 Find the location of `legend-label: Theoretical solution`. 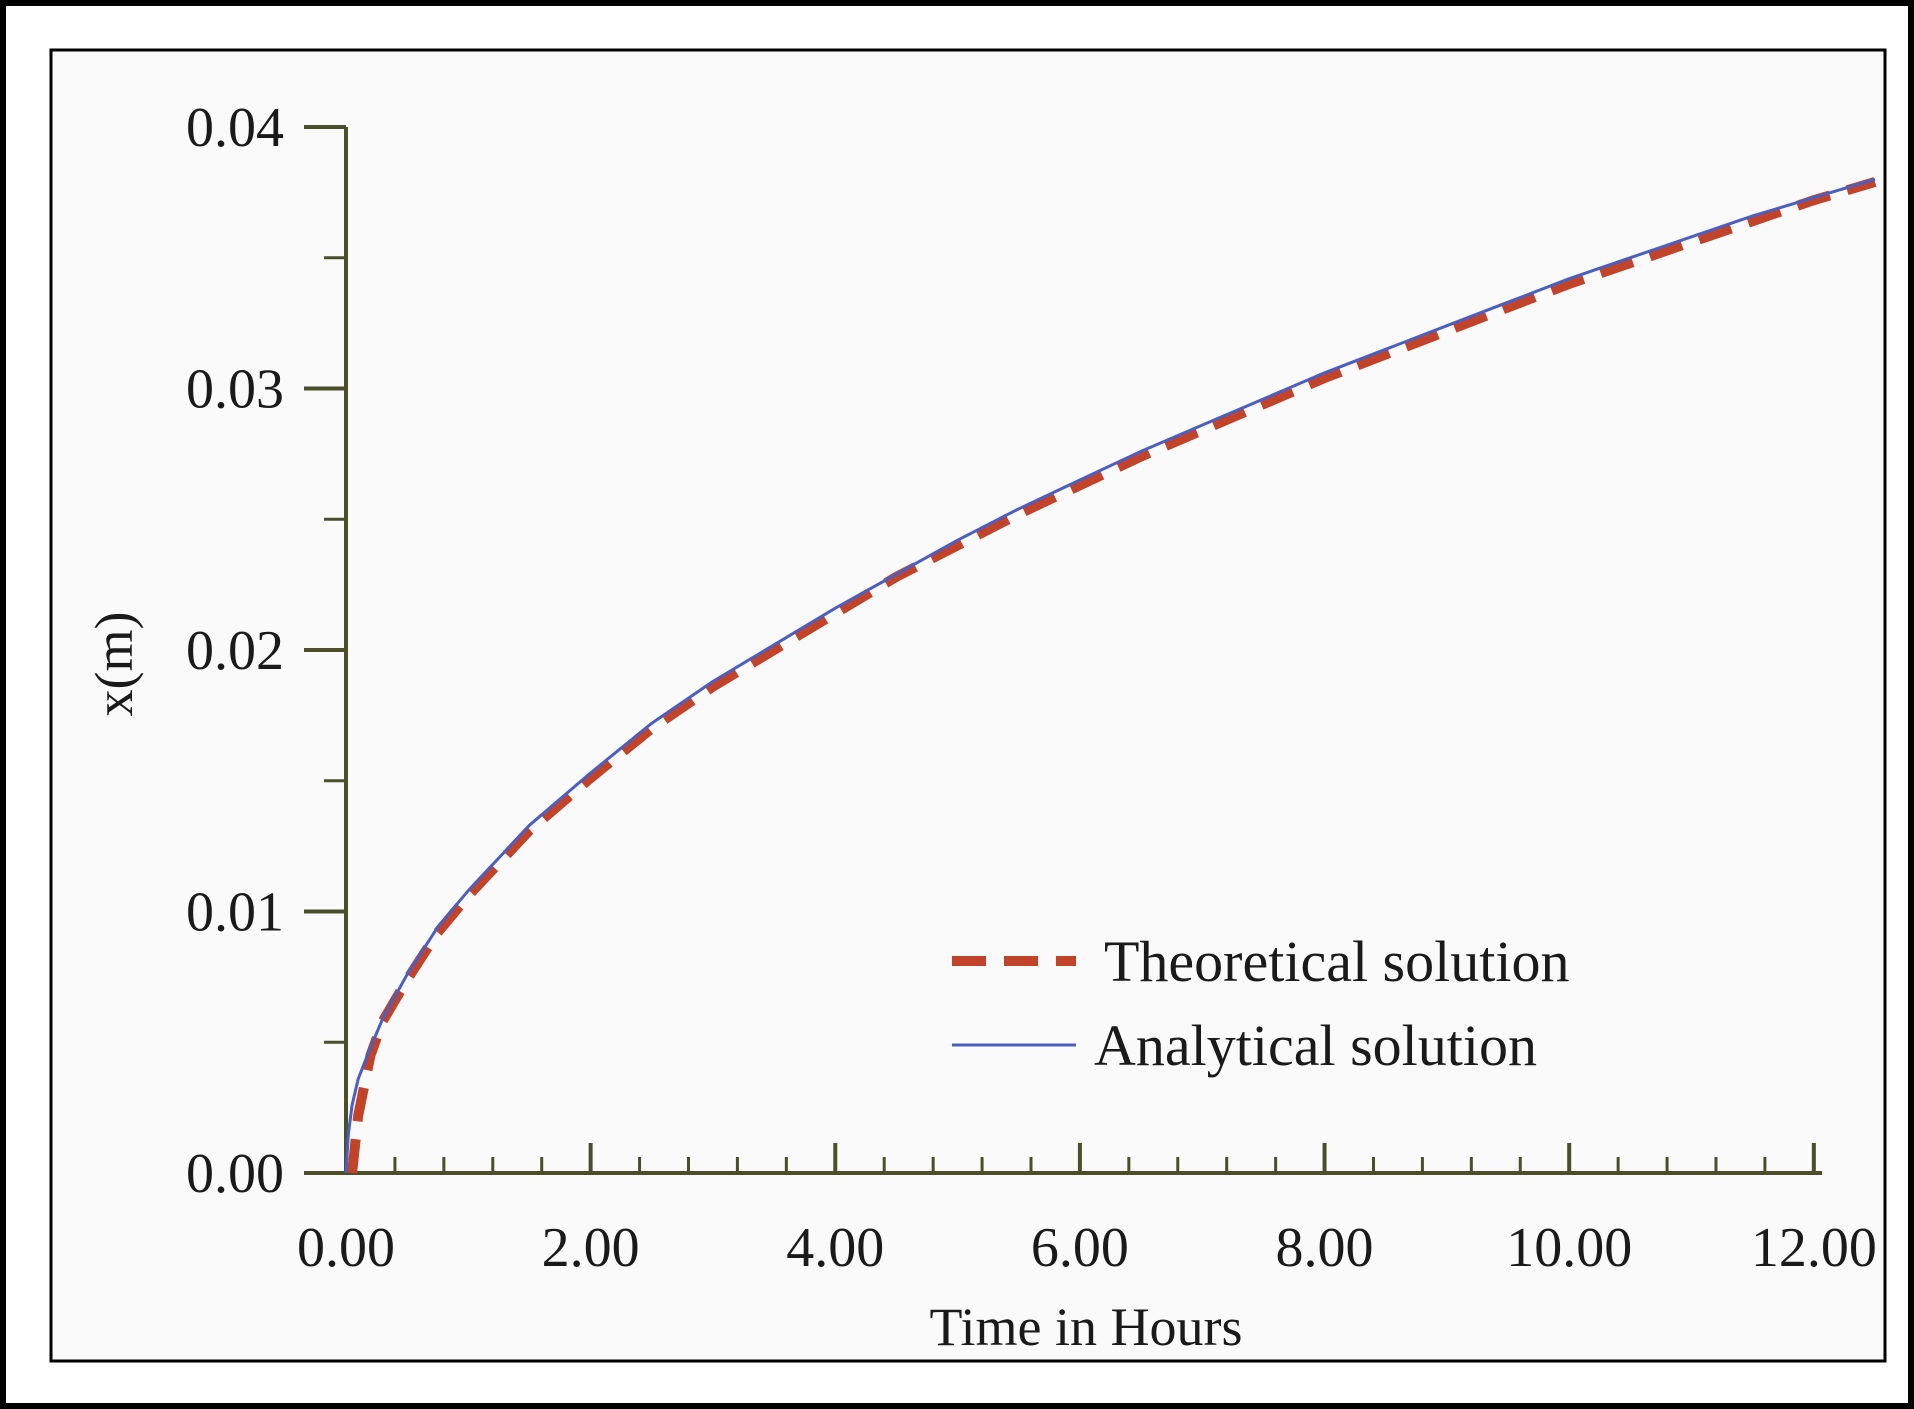

legend-label: Theoretical solution is located at coordinates (1336, 961).